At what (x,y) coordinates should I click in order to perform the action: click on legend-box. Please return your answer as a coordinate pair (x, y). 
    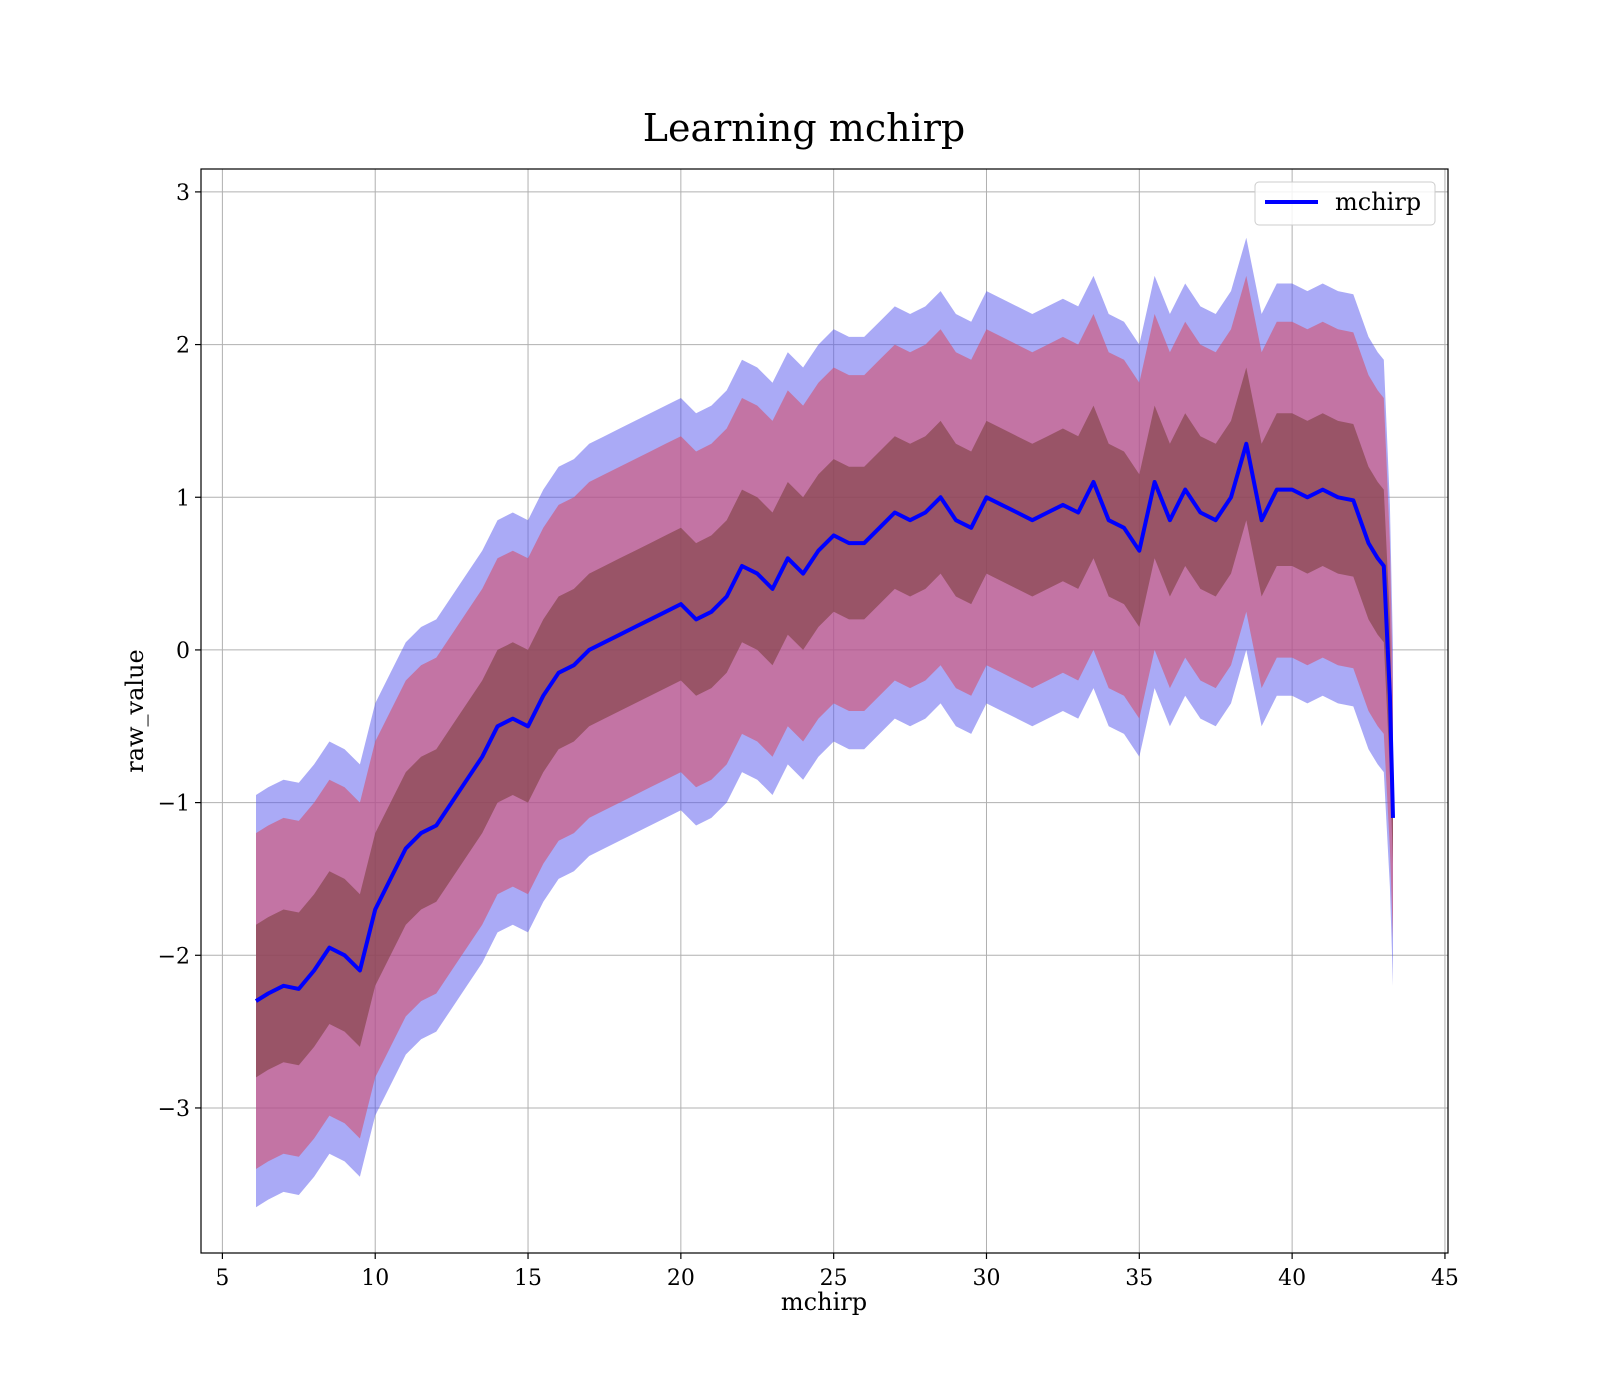
    Looking at the image, I should click on (1345, 203).